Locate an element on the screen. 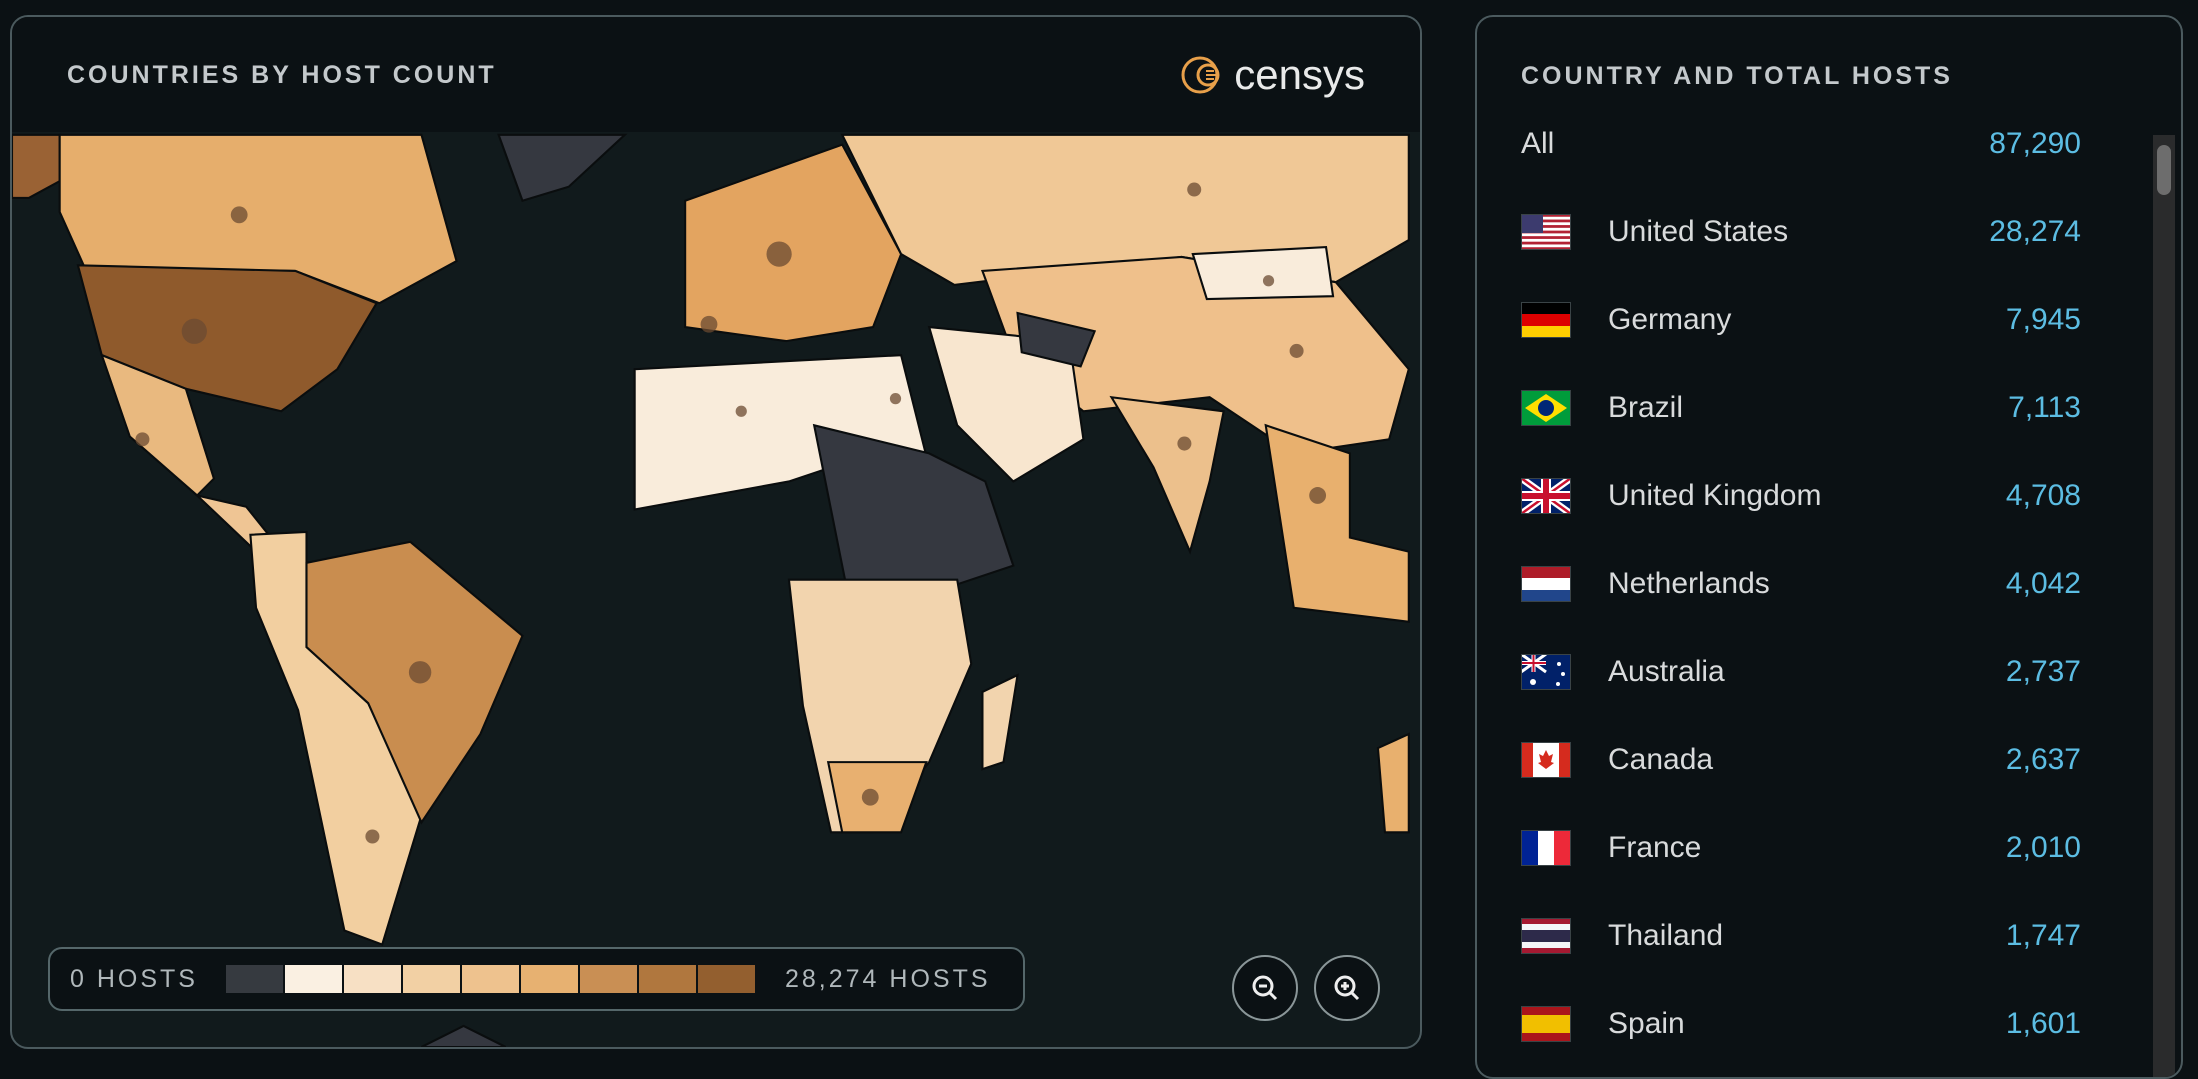  host-count: 2,010 is located at coordinates (2043, 847).